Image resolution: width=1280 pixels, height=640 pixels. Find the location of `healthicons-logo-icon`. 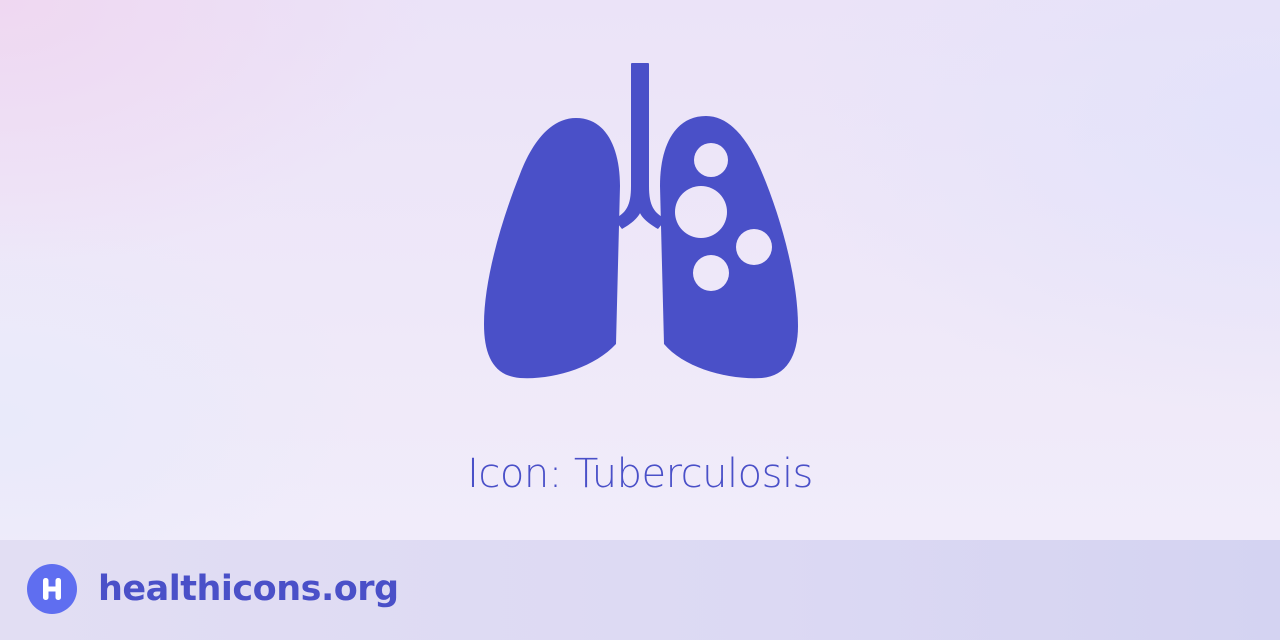

healthicons-logo-icon is located at coordinates (52, 589).